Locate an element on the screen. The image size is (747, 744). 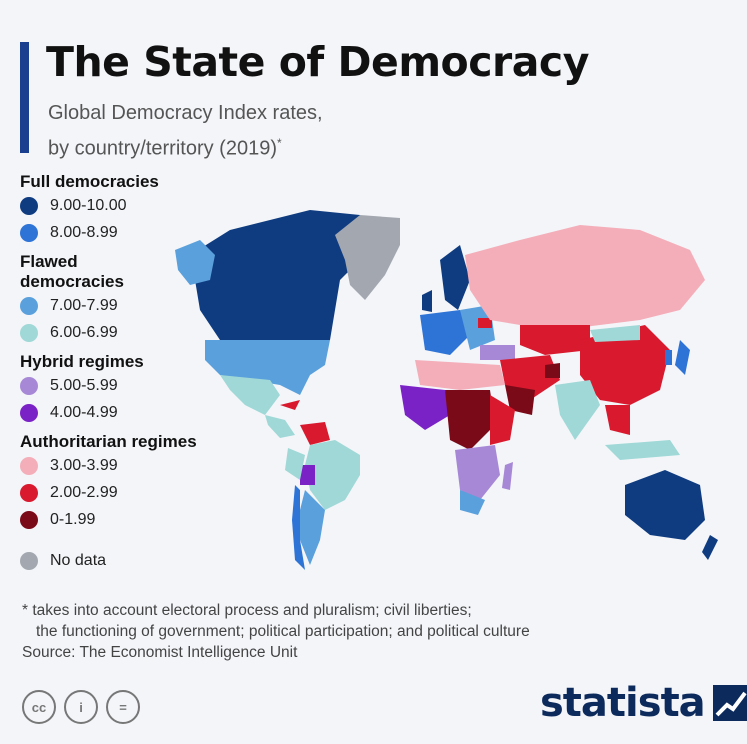
statista-brand: statista is located at coordinates (643, 703).